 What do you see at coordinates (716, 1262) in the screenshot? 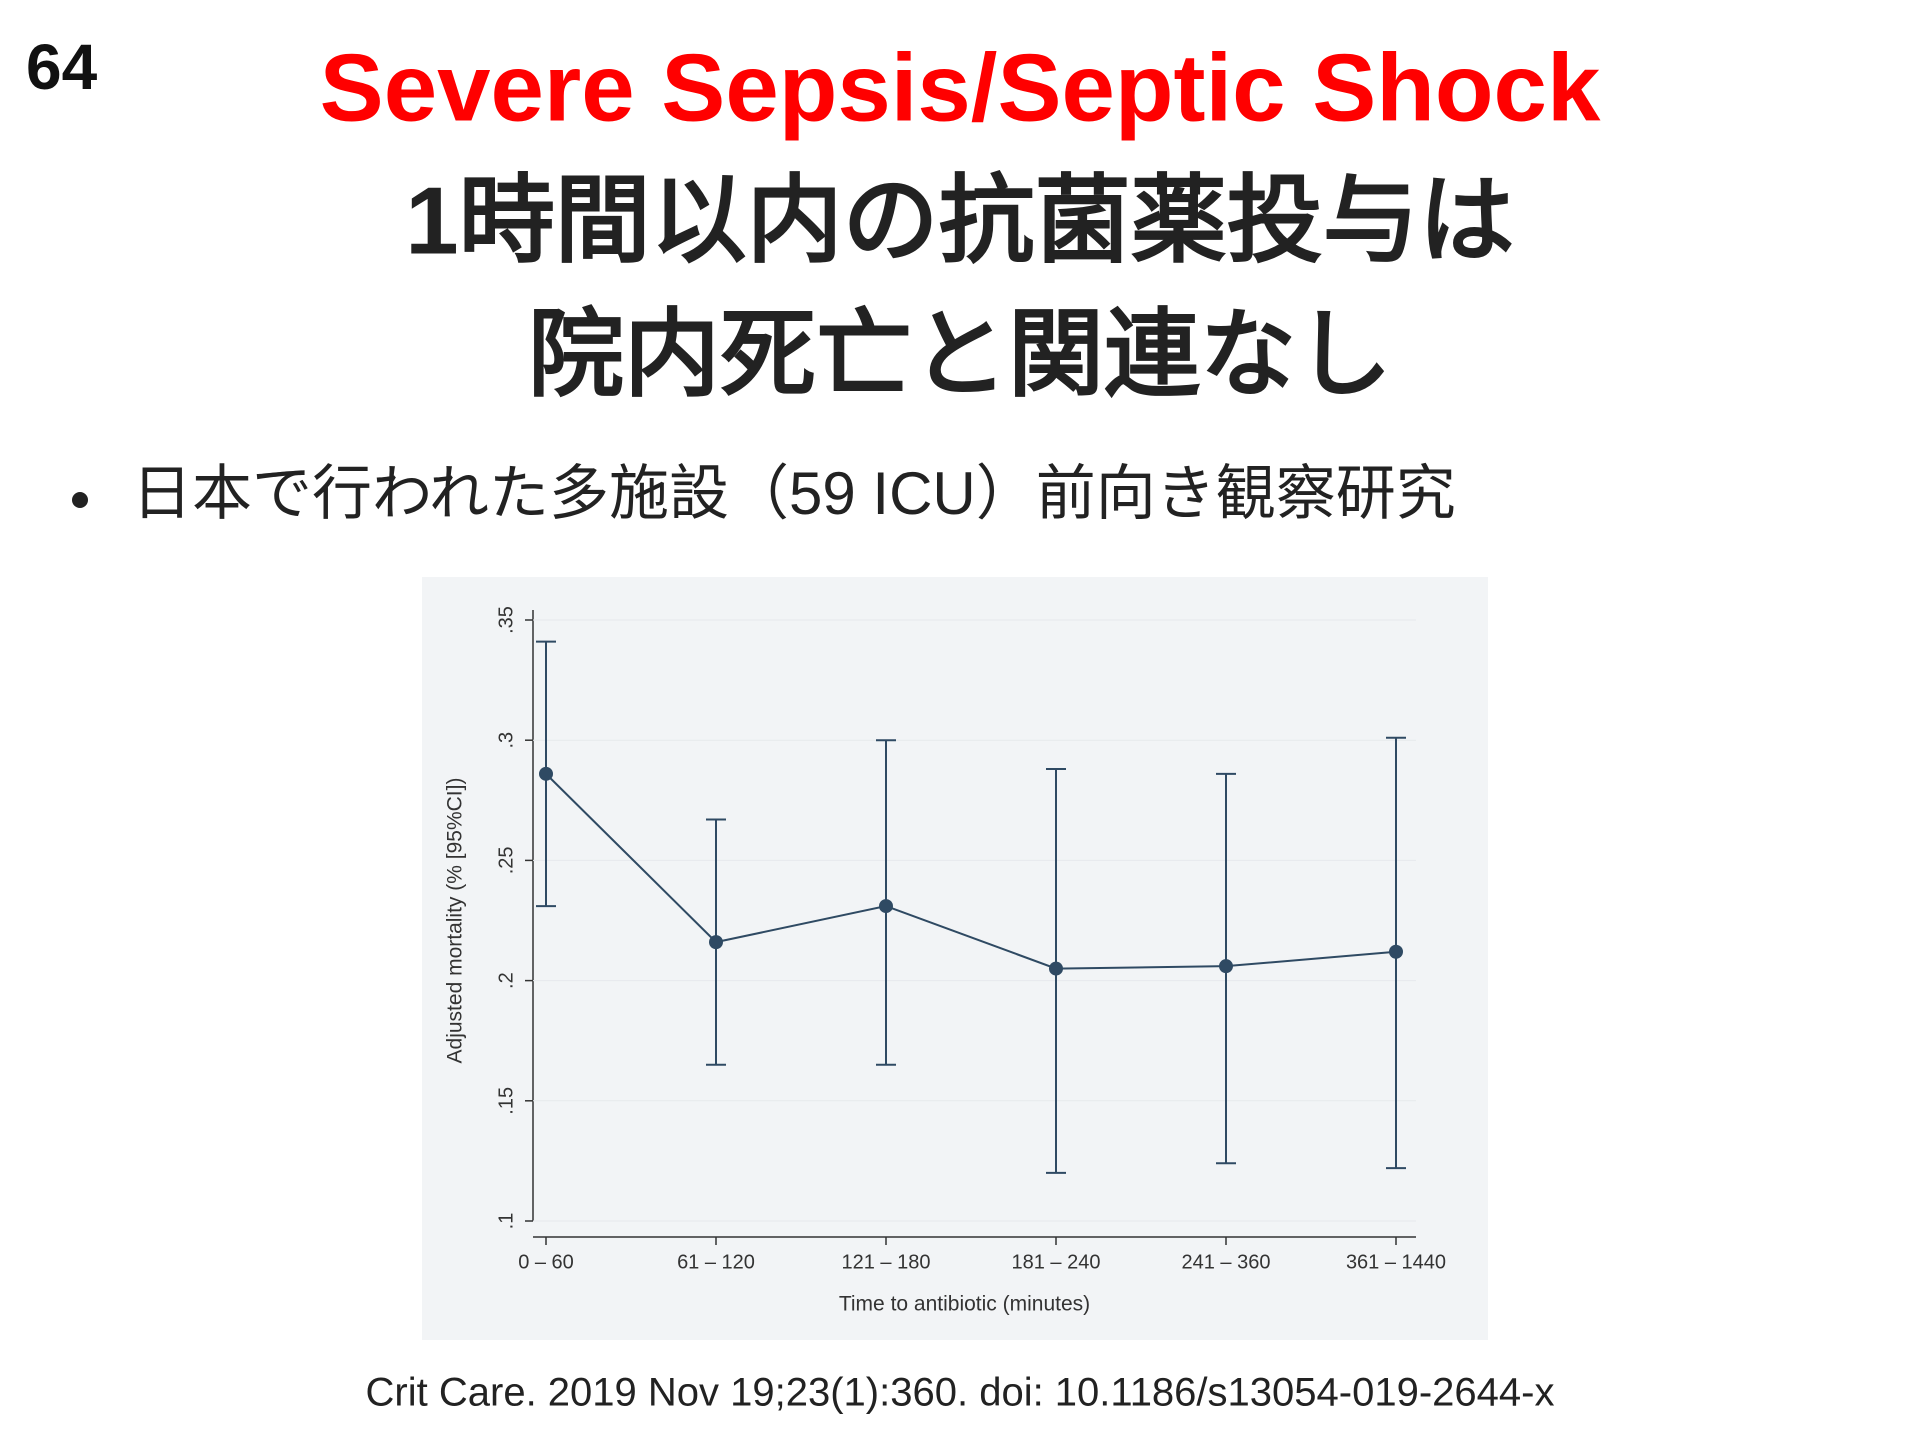
I see `x-tick-label: 61 – 120` at bounding box center [716, 1262].